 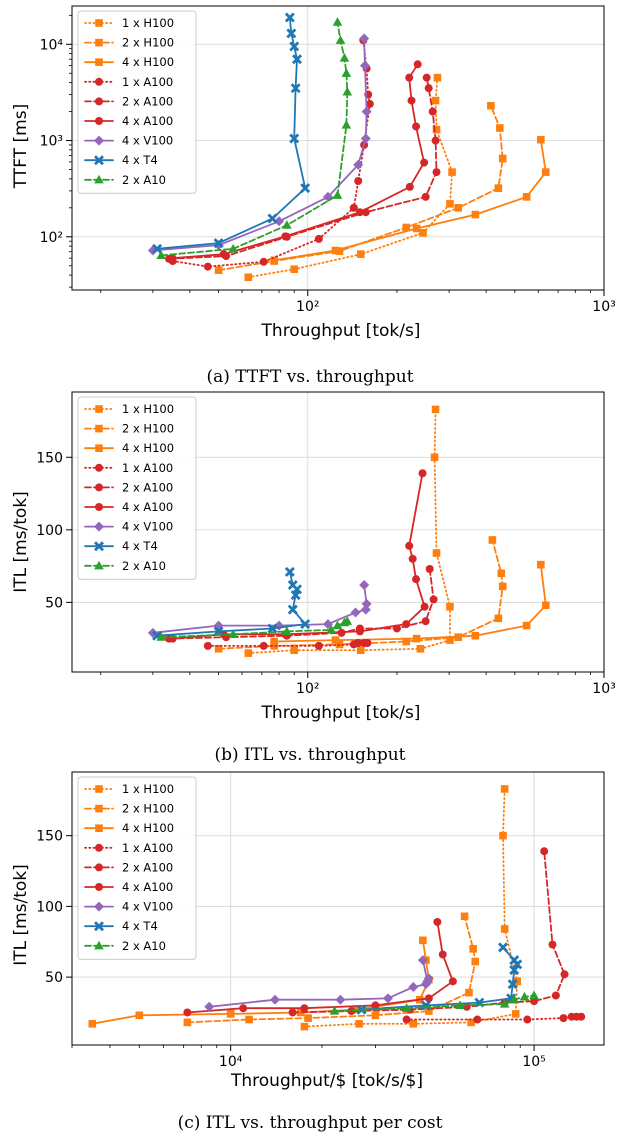 I want to click on x-axis-label-b: Throughput [tok/s], so click(x=341, y=713).